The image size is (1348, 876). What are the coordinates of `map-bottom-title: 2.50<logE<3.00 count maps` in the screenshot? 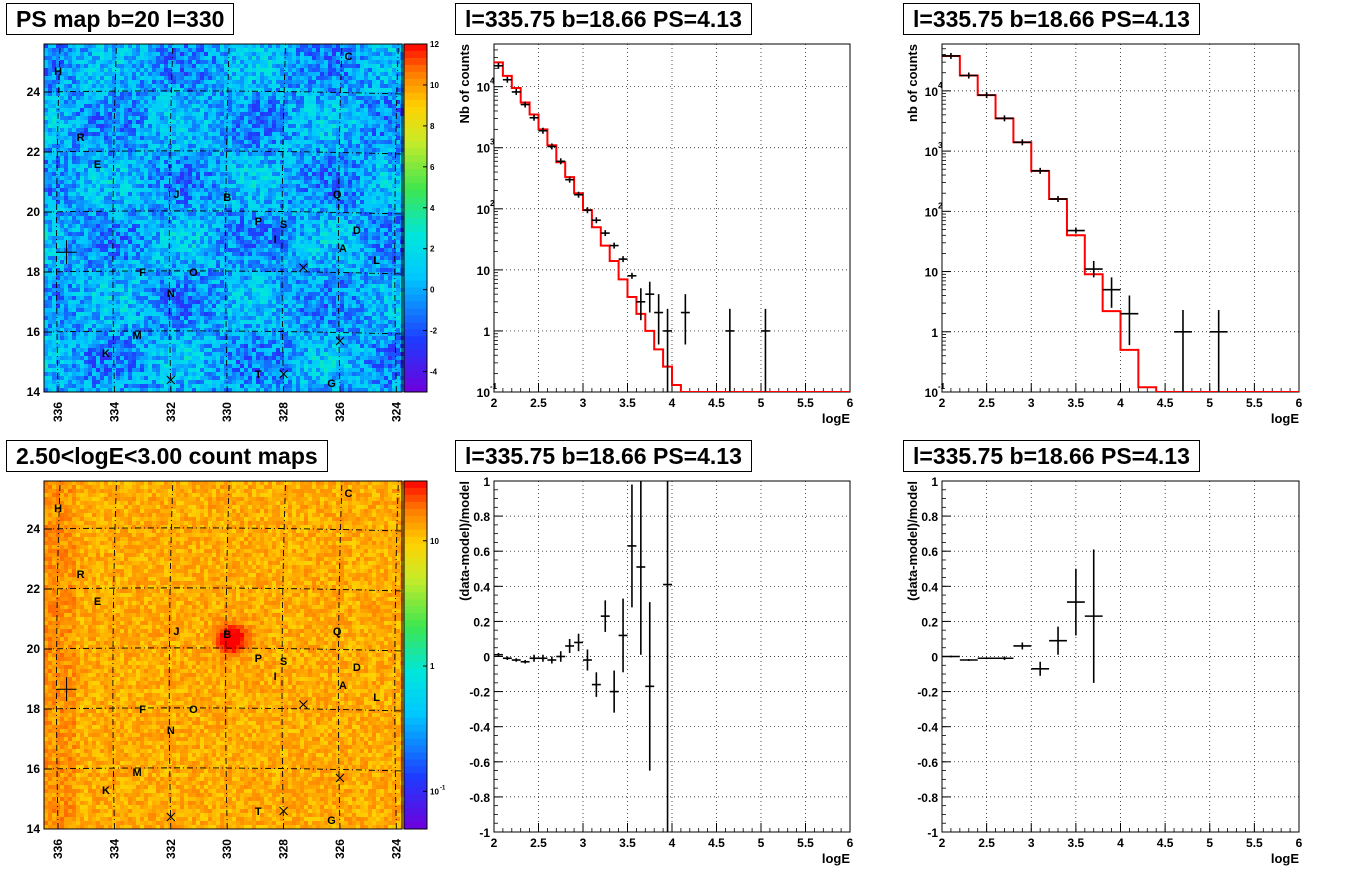 It's located at (167, 456).